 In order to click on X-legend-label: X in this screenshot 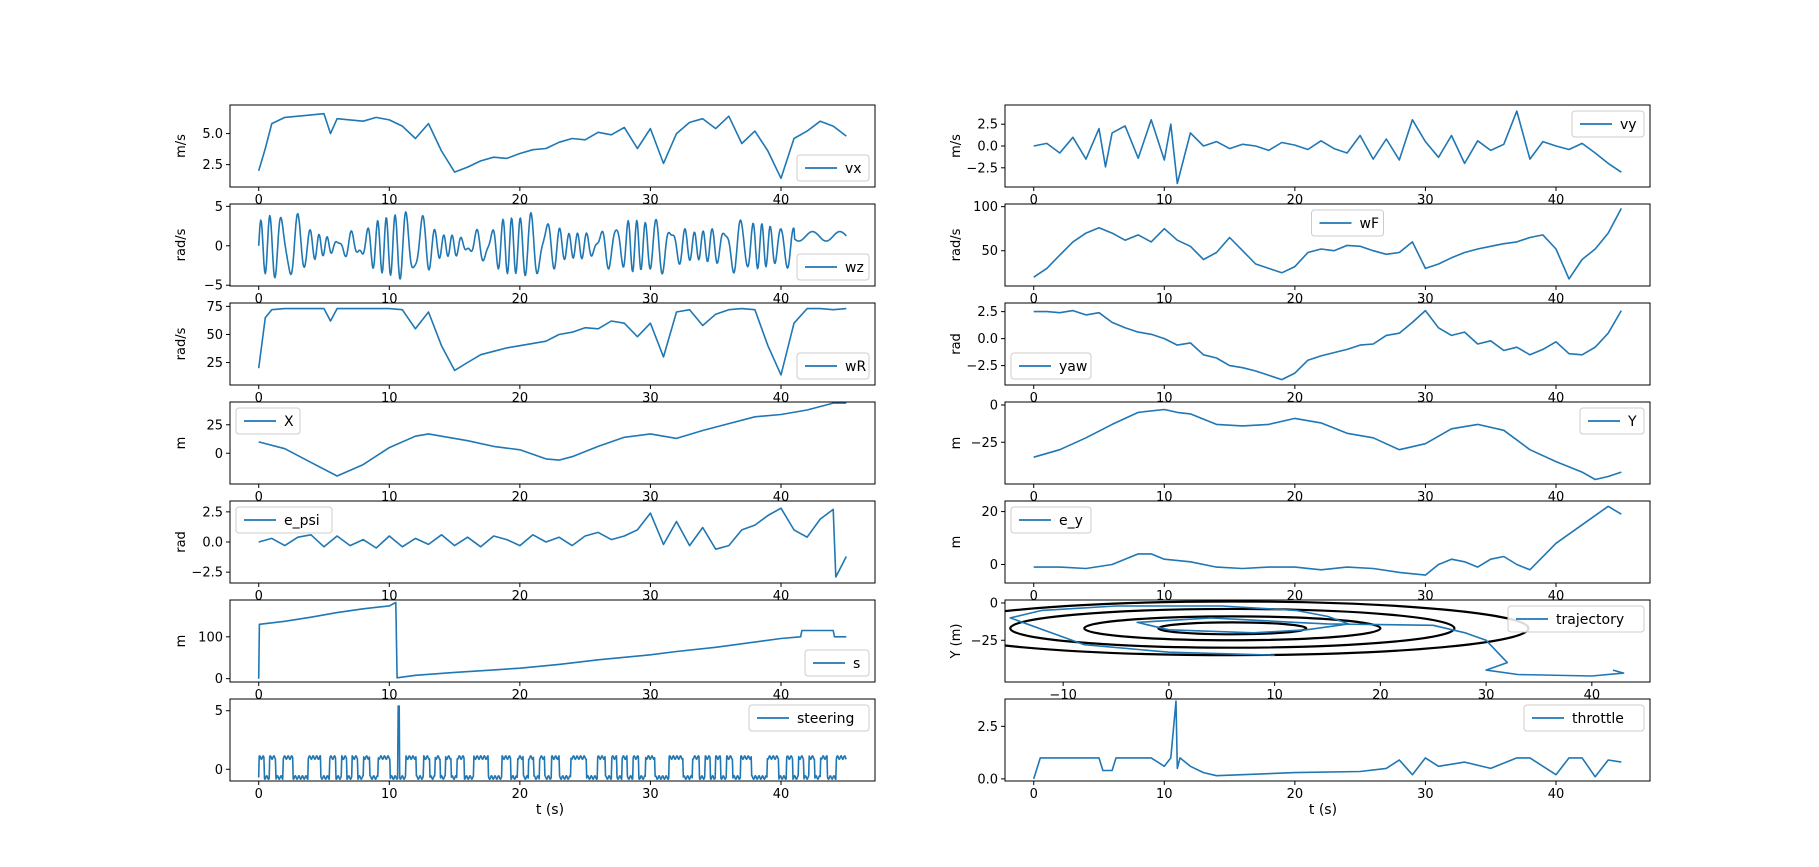, I will do `click(289, 422)`.